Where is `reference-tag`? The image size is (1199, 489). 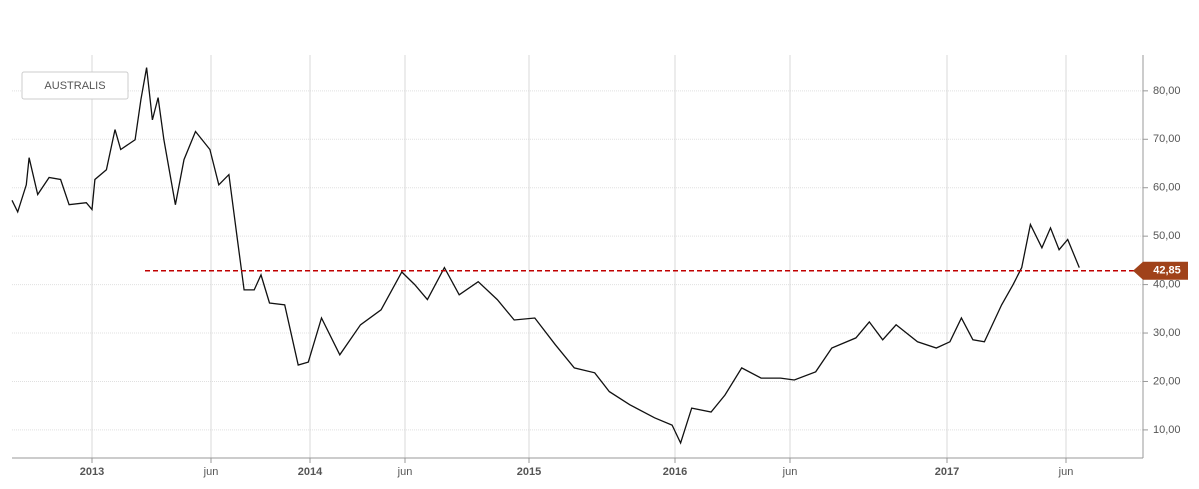
reference-tag is located at coordinates (1160, 270).